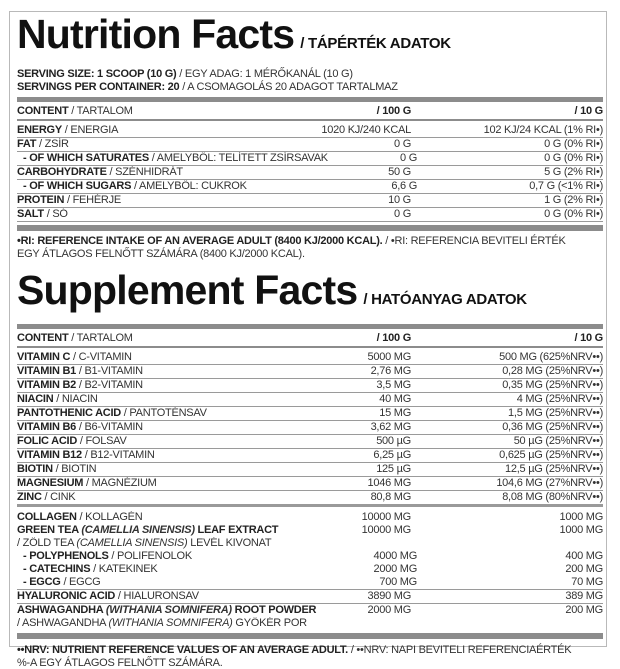  What do you see at coordinates (50, 483) in the screenshot?
I see `label-en: MAGNESIUM` at bounding box center [50, 483].